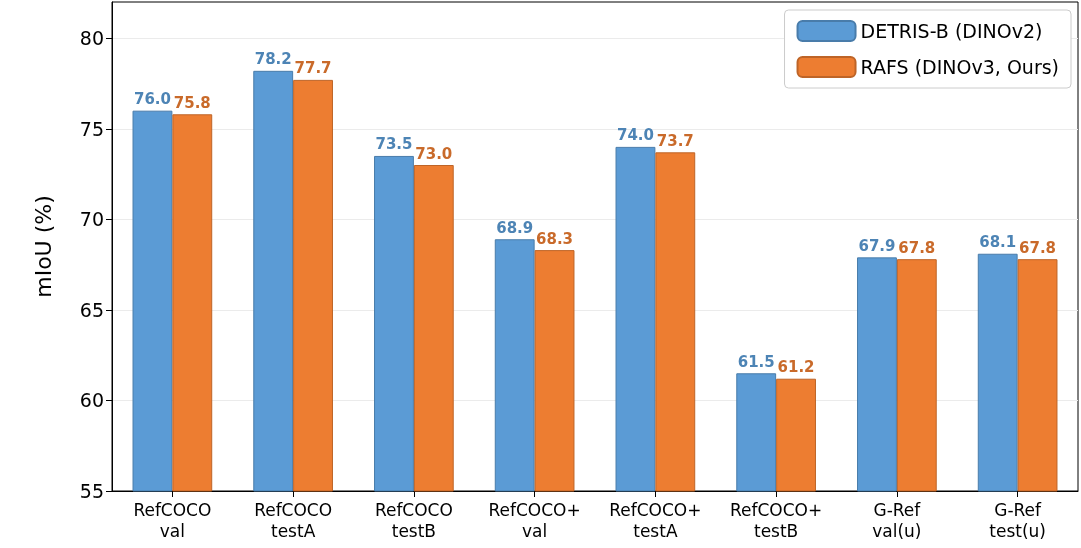 The height and width of the screenshot is (548, 1081). I want to click on x-tick-label: RefCOCO testA, so click(293, 520).